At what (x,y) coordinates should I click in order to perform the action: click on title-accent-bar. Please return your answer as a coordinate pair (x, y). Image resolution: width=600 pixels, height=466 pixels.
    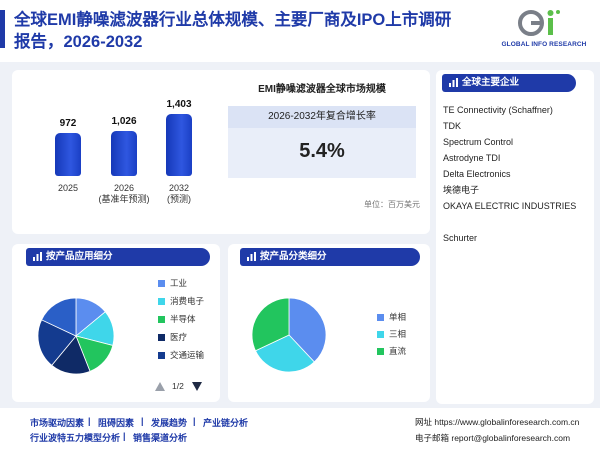
    Looking at the image, I should click on (2, 29).